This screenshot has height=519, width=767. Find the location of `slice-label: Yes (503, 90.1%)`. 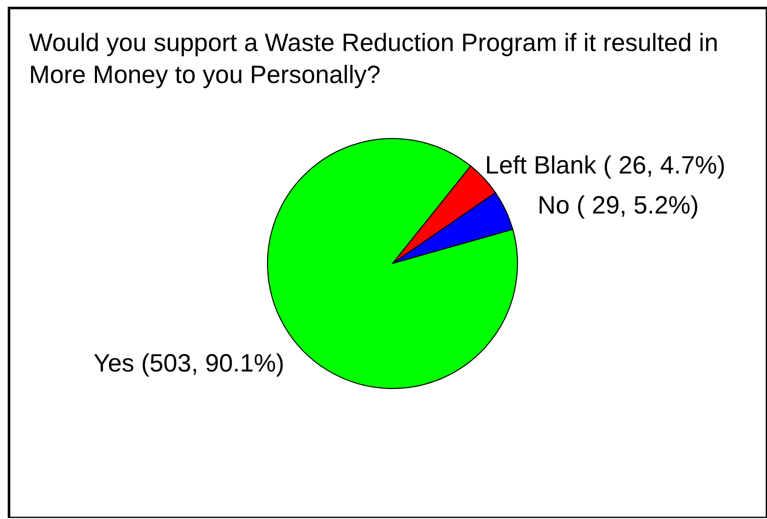

slice-label: Yes (503, 90.1%) is located at coordinates (188, 364).